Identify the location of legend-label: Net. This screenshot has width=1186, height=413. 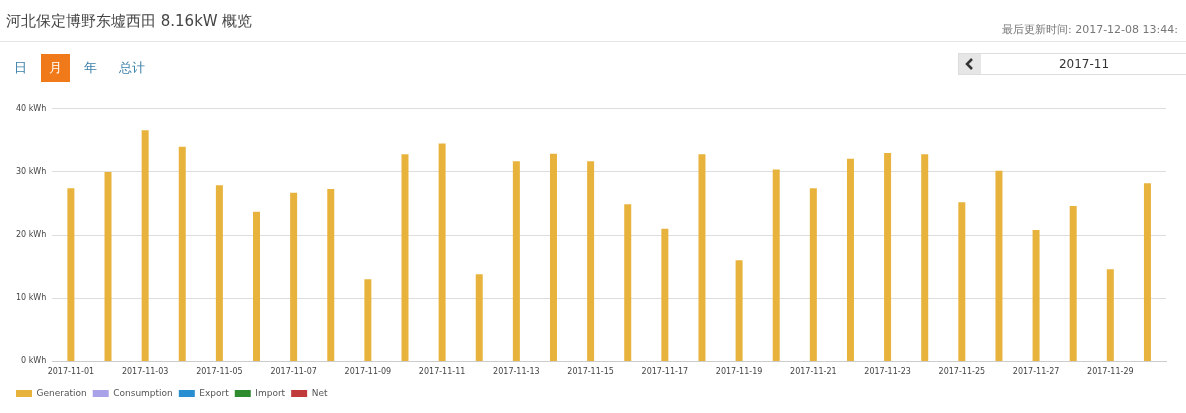
(319, 392).